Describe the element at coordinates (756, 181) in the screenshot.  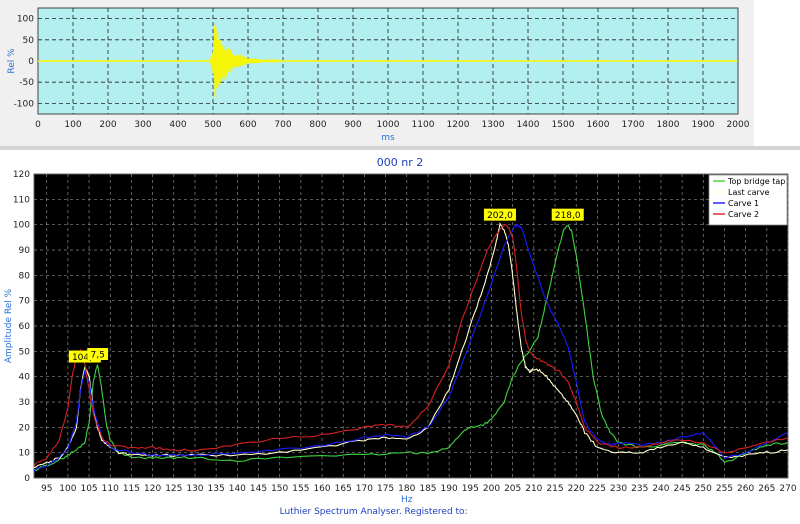
I see `legend-entry: Top bridge tap` at that location.